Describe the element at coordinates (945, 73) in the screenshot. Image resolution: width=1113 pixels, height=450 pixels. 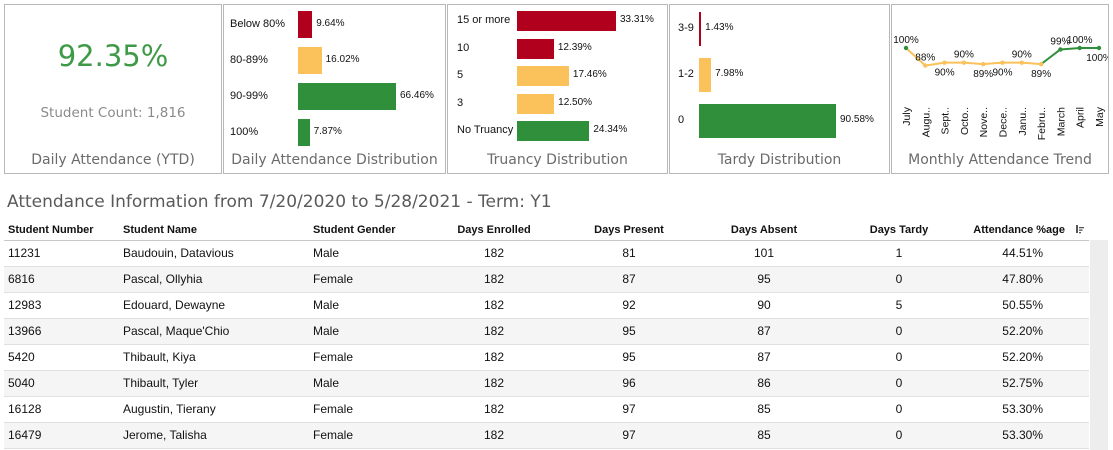
I see `trend-value-label: 90%` at that location.